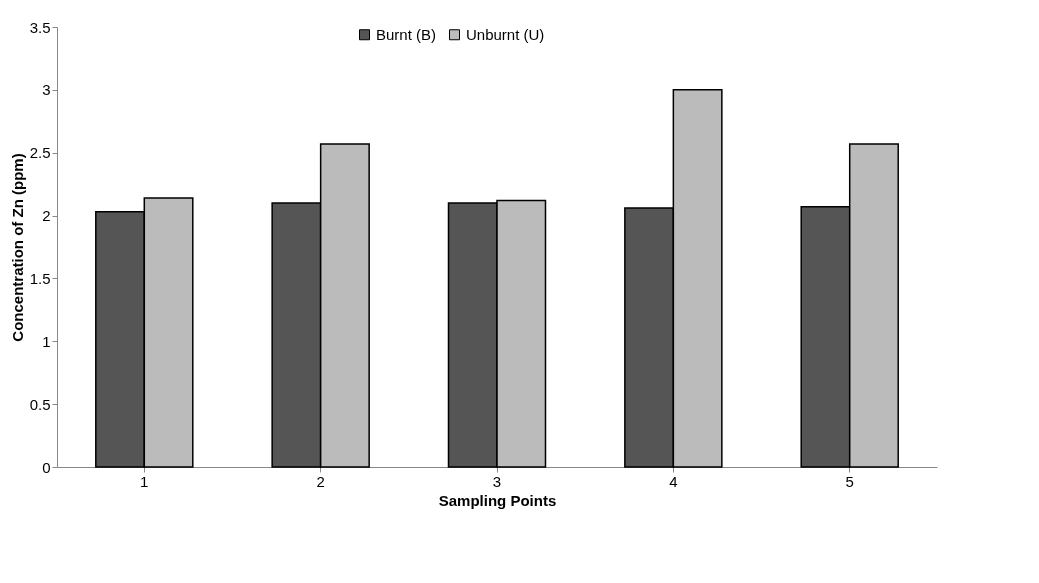 The height and width of the screenshot is (583, 1039). What do you see at coordinates (17, 247) in the screenshot?
I see `y-axis-title: Concentration of Zn (ppm)` at bounding box center [17, 247].